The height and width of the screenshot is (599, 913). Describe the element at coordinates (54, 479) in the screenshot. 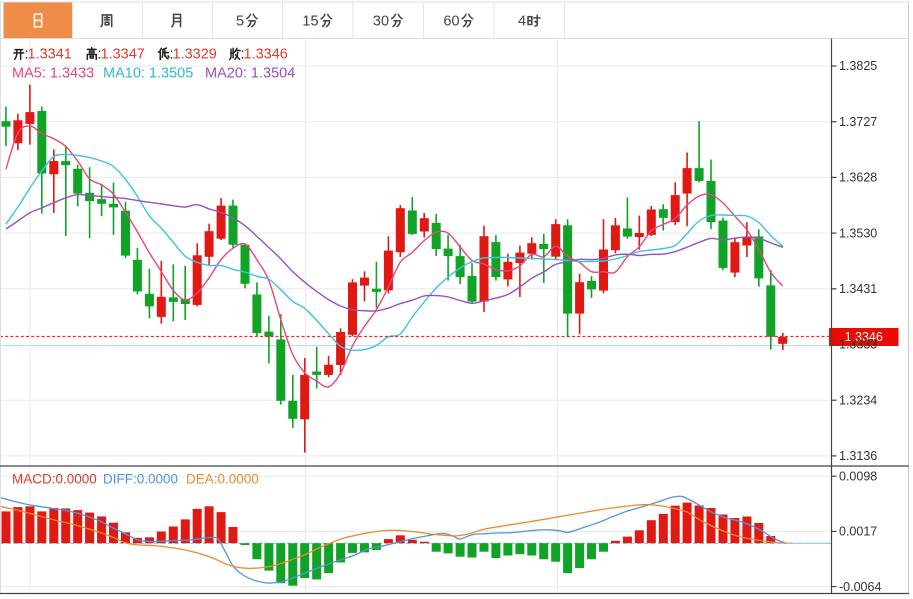

I see `svg-text: MACD:0.0000` at that location.